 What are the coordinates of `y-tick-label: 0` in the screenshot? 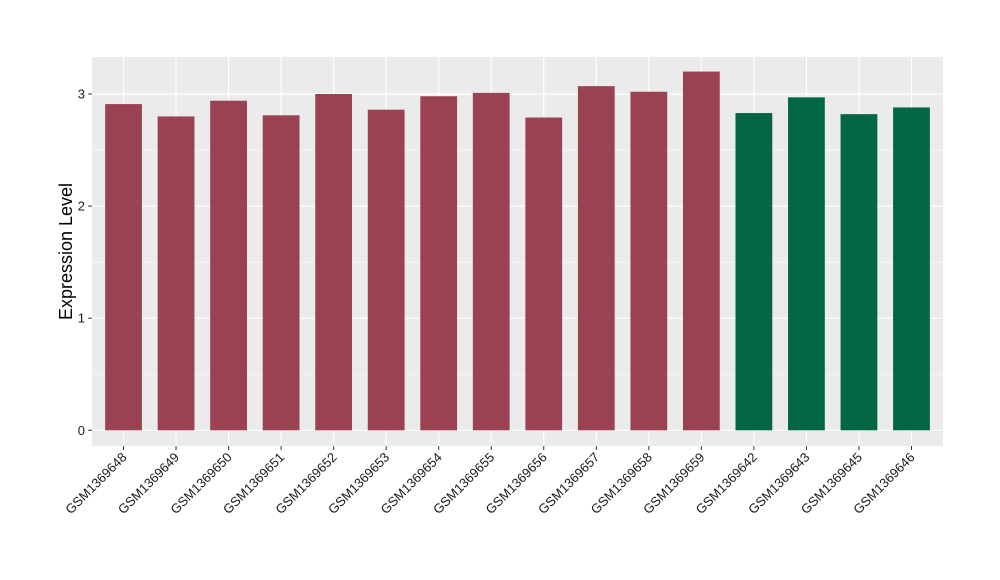 It's located at (81, 430).